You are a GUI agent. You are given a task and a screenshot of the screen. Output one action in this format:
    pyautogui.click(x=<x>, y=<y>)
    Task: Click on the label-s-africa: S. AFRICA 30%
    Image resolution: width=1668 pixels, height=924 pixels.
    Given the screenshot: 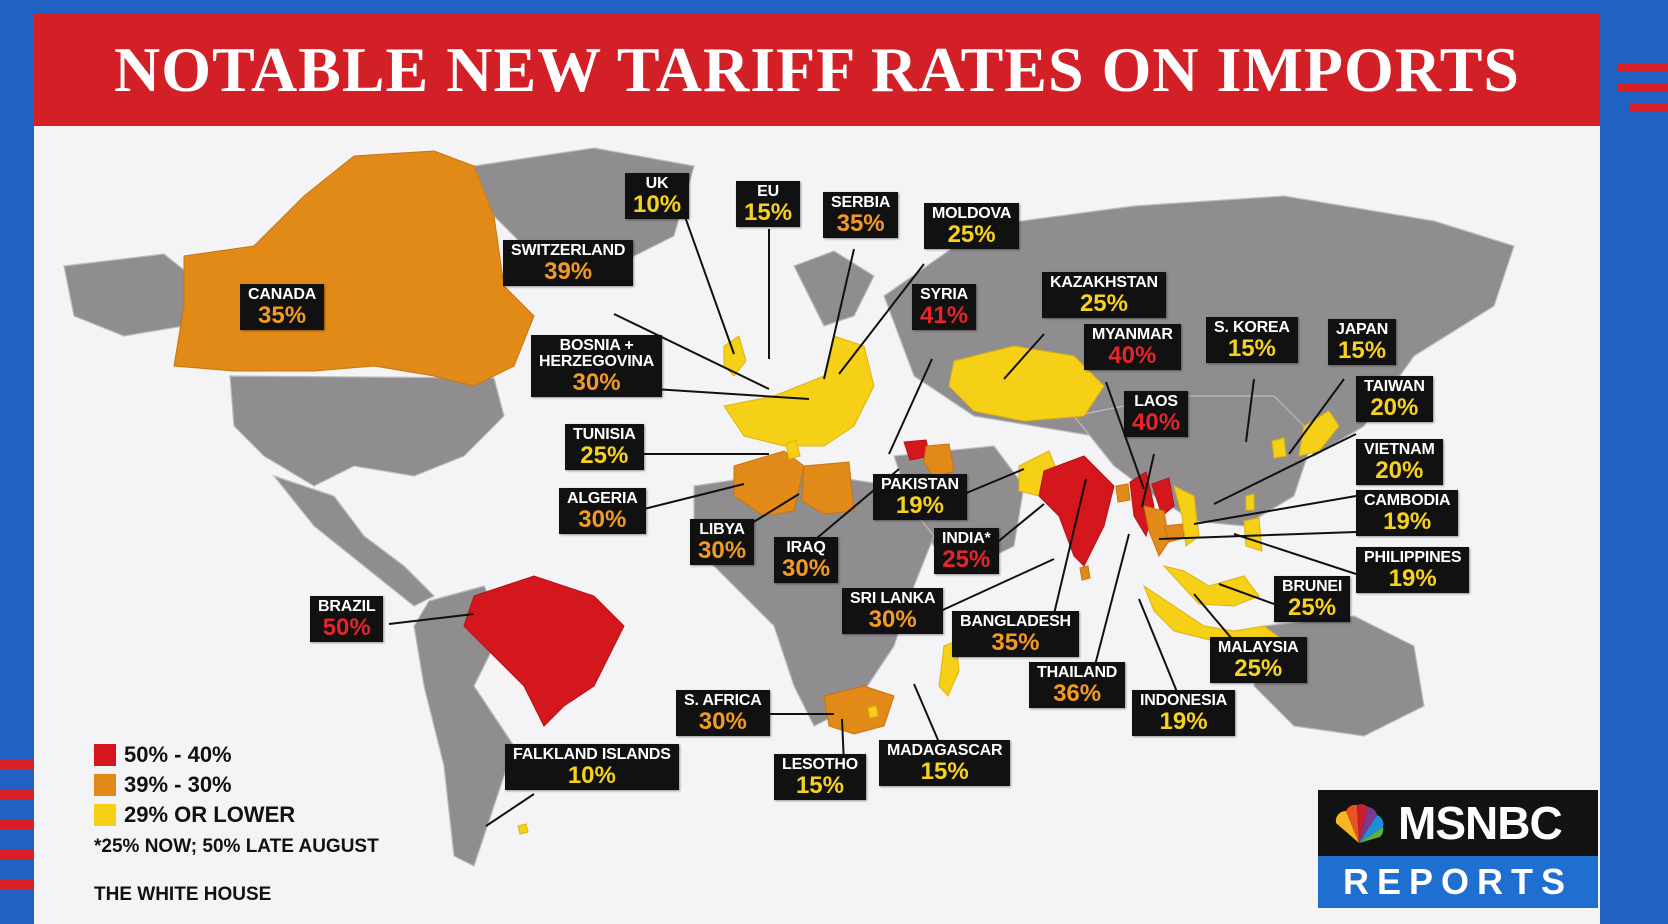 What is the action you would take?
    pyautogui.click(x=723, y=713)
    